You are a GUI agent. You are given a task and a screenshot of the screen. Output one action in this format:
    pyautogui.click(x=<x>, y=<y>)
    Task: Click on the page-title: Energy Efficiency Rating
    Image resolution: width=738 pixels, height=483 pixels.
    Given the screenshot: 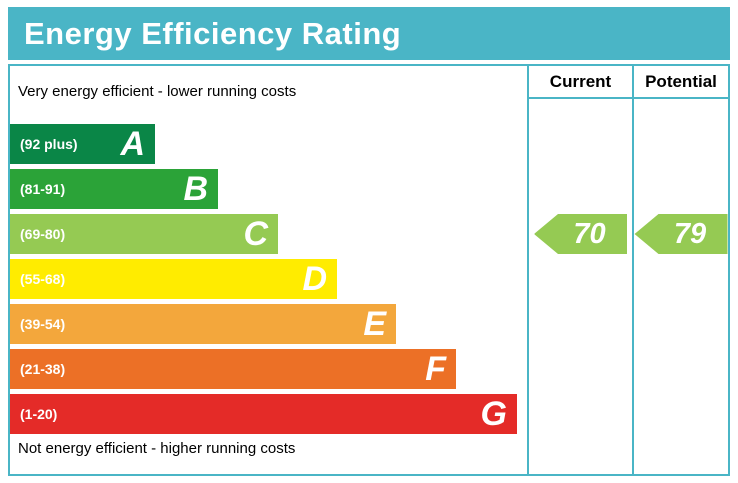 What is the action you would take?
    pyautogui.click(x=213, y=33)
    